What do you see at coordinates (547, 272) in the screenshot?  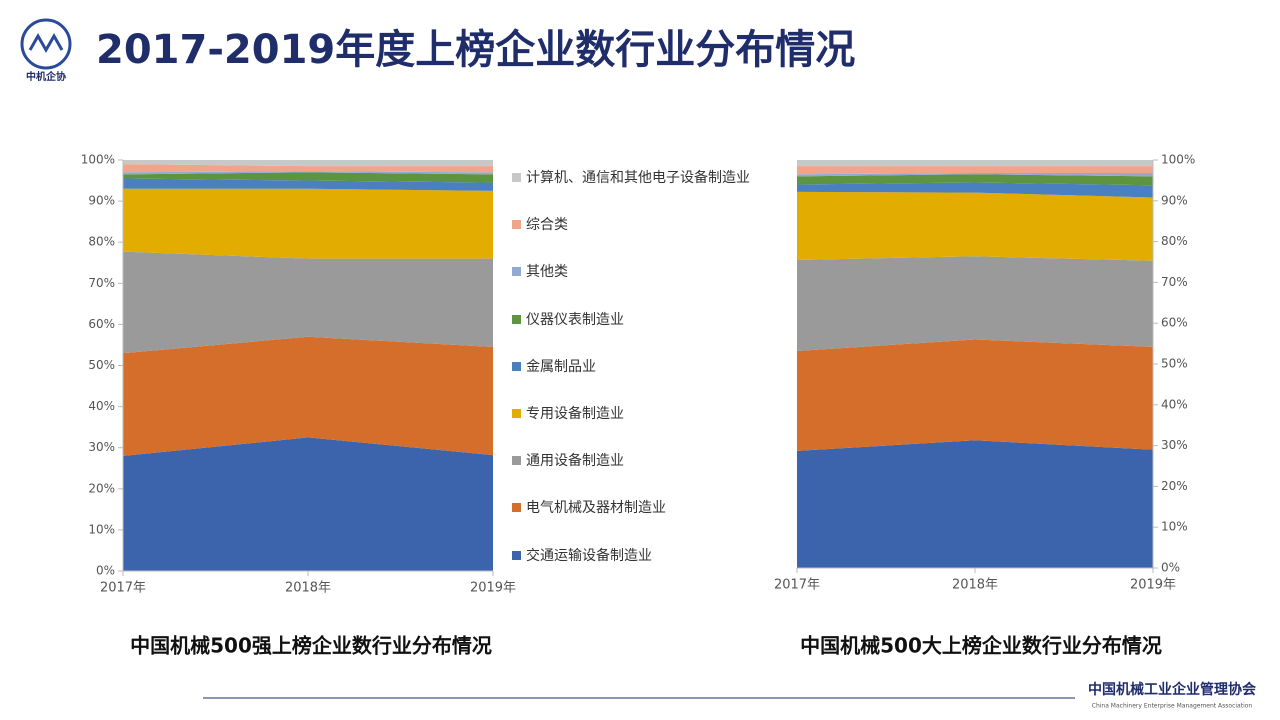 I see `legend-label: 其他类` at bounding box center [547, 272].